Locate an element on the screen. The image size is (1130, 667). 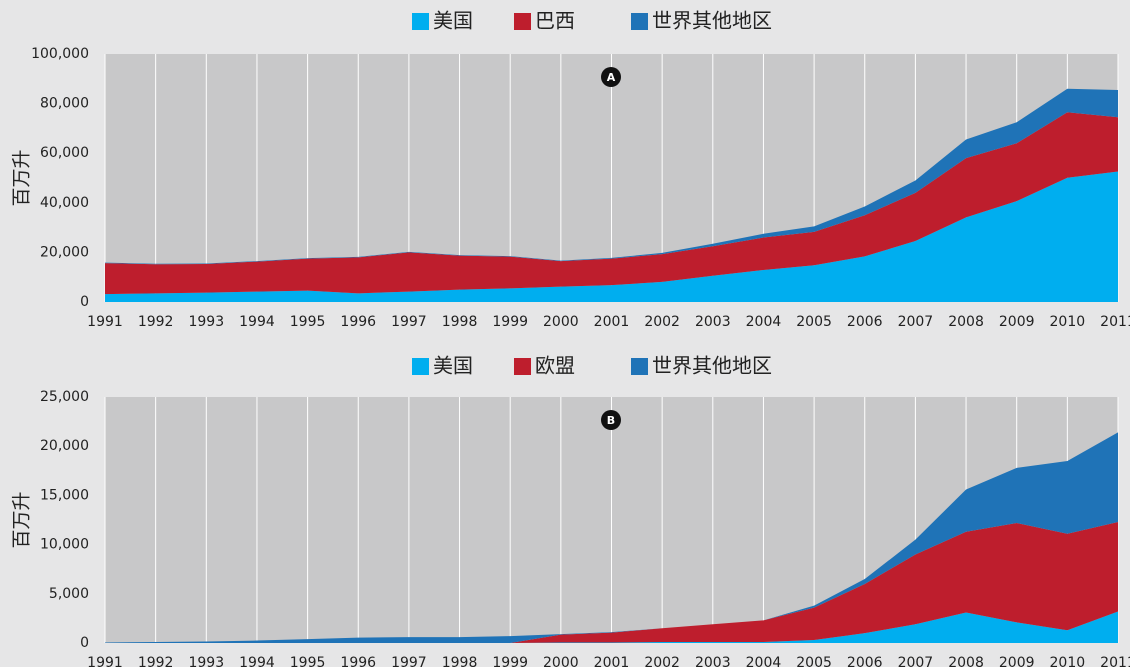
y-tick-label: 10,000 is located at coordinates (64, 545).